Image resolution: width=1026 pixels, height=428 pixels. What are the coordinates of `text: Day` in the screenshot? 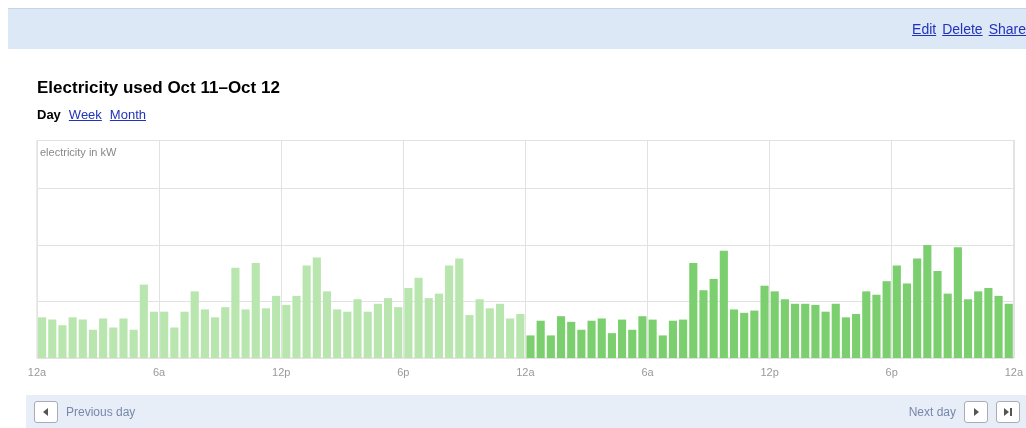 It's located at (49, 114).